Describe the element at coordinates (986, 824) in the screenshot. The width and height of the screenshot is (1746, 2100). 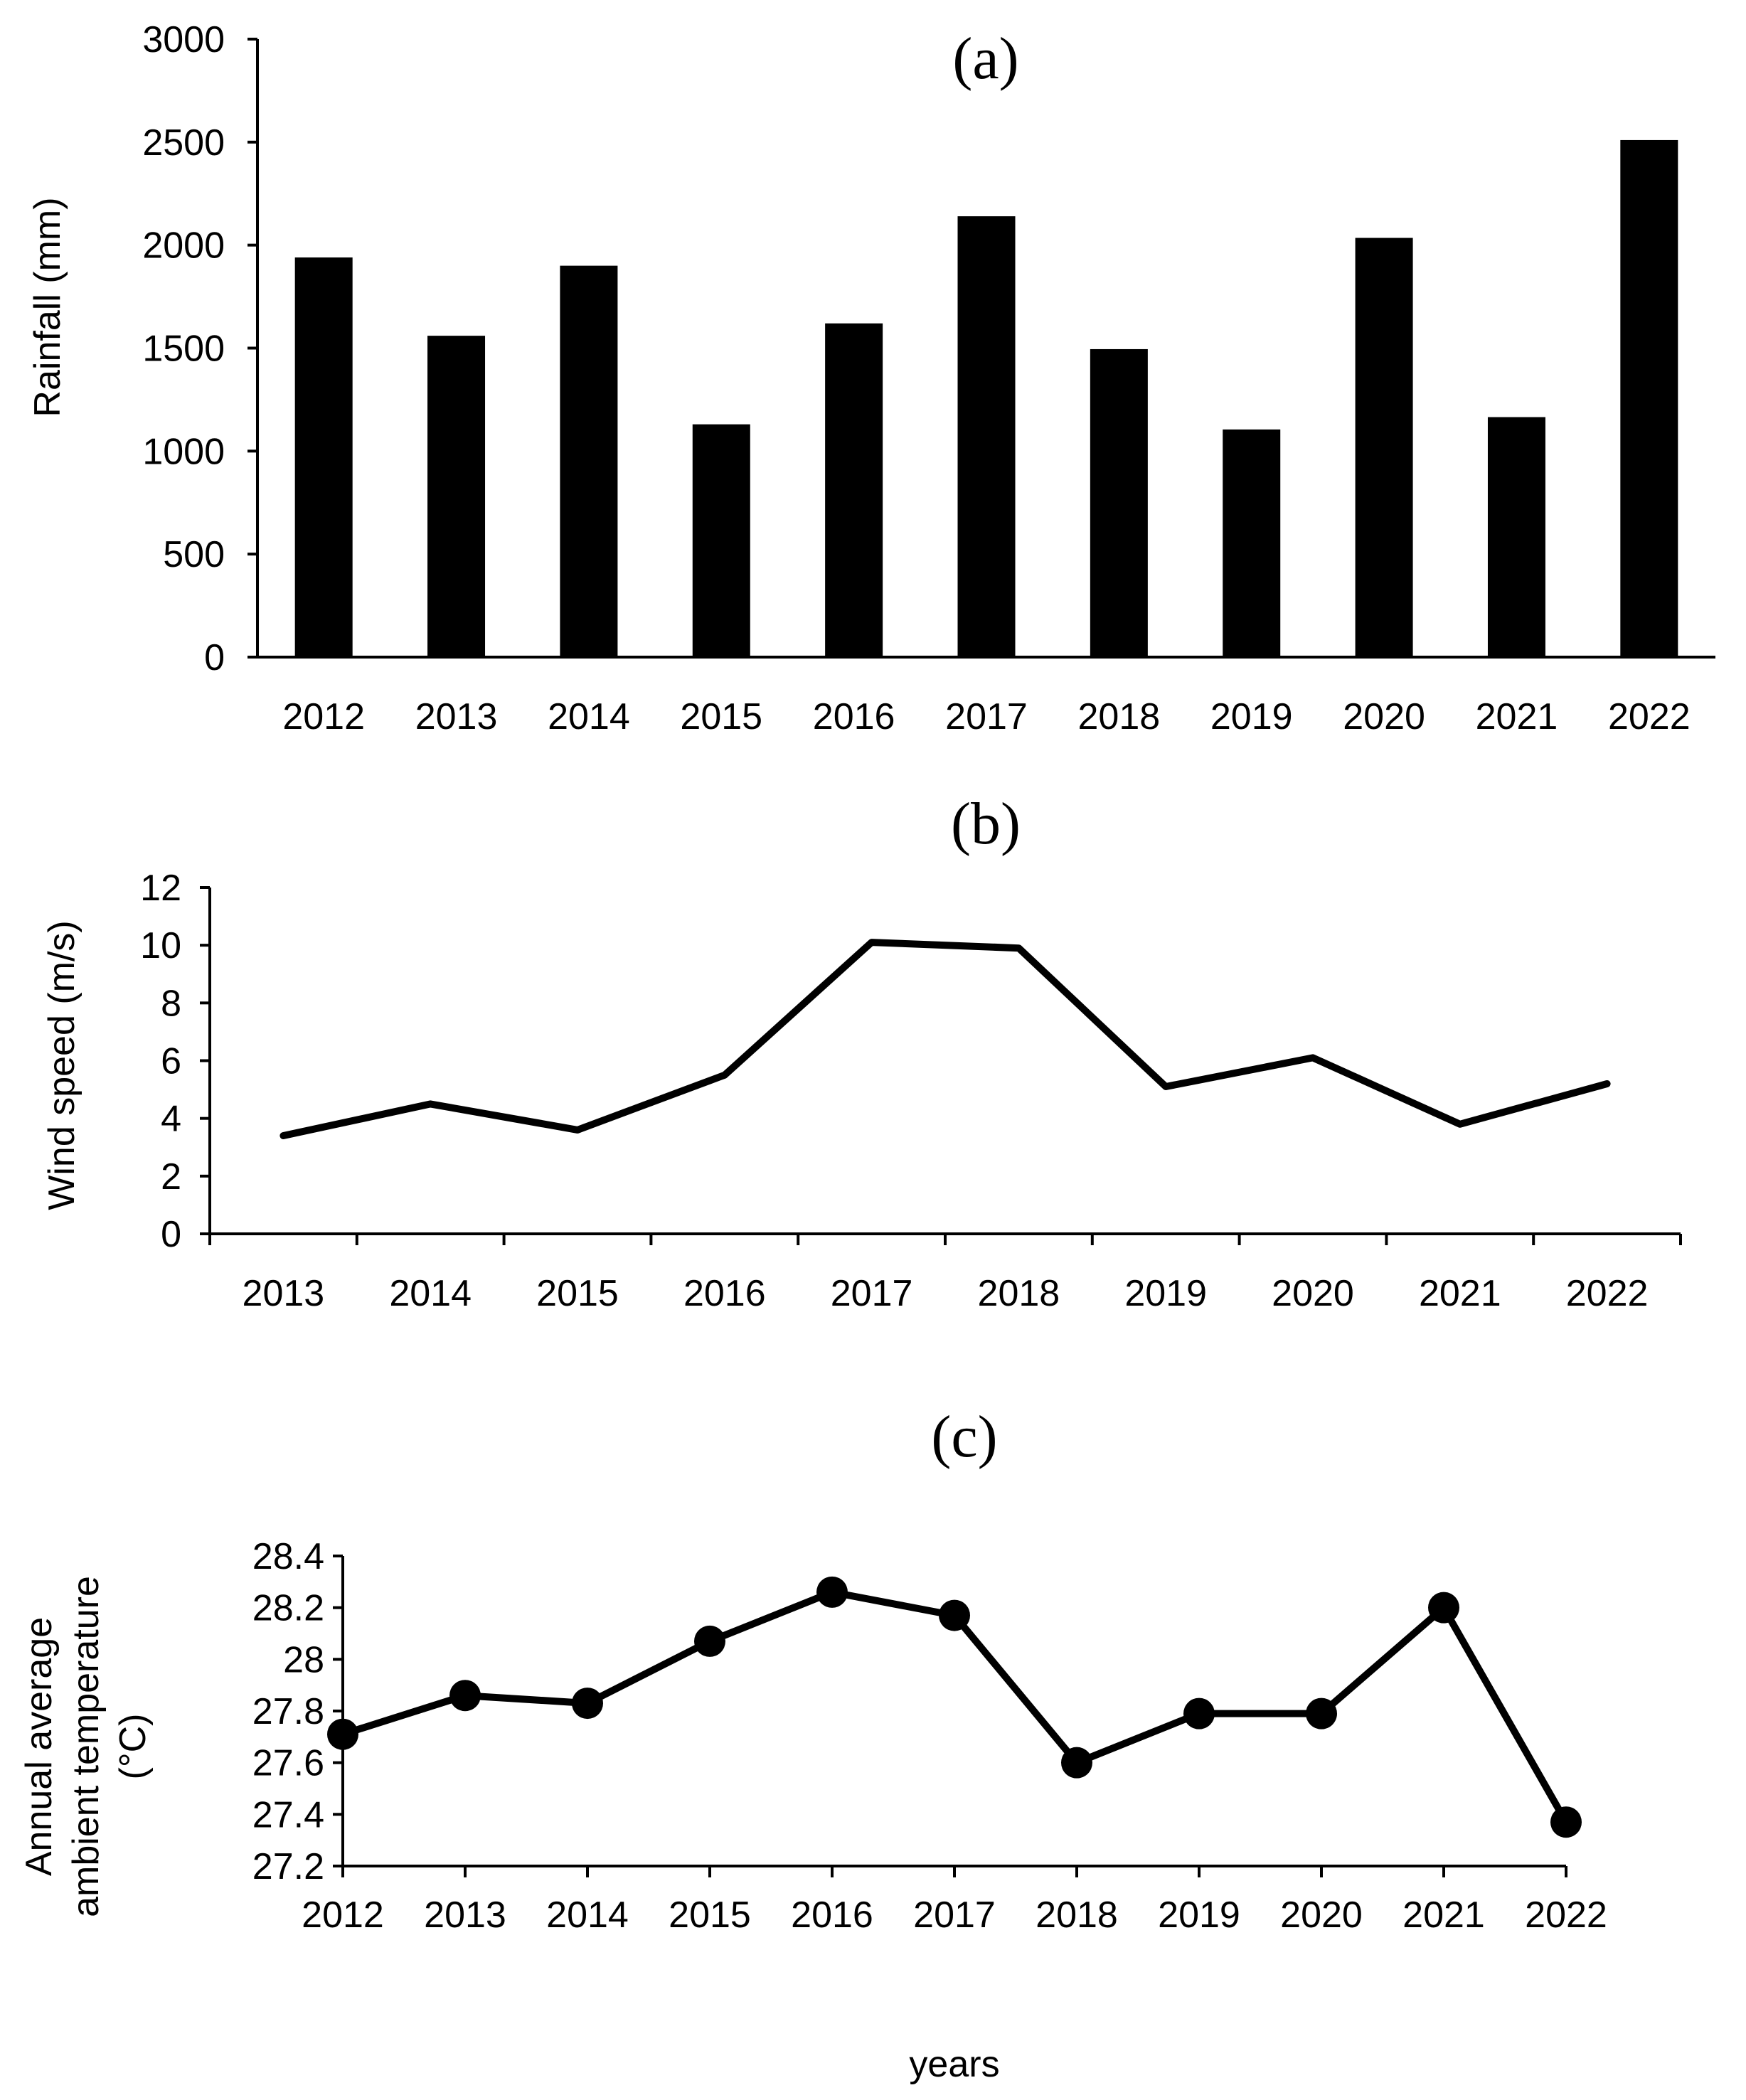
I see `panel-b-title: (b)` at that location.